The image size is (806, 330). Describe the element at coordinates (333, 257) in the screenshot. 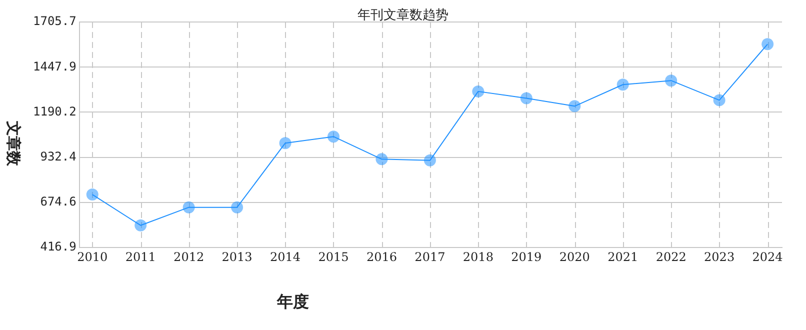

I see `x-tick-label: 2015` at that location.